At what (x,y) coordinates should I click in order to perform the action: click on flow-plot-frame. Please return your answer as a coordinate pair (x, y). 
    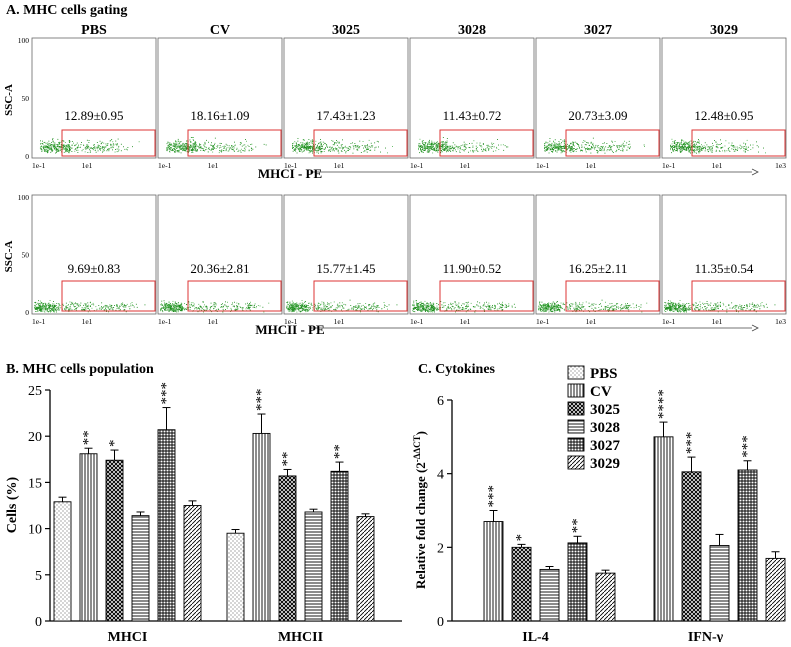
    Looking at the image, I should click on (472, 254).